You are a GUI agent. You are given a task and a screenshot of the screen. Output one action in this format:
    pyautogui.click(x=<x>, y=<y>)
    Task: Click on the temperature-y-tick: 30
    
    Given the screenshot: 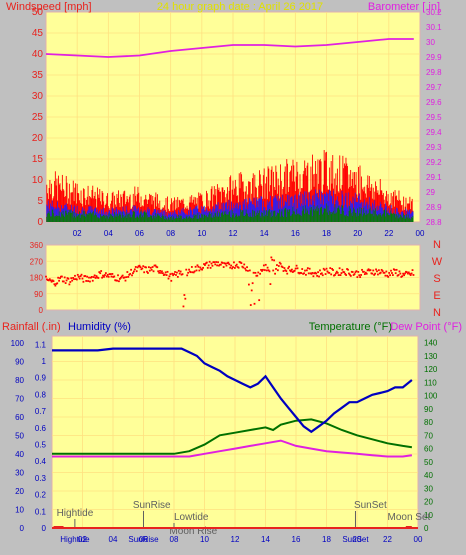 What is the action you would take?
    pyautogui.click(x=428, y=488)
    